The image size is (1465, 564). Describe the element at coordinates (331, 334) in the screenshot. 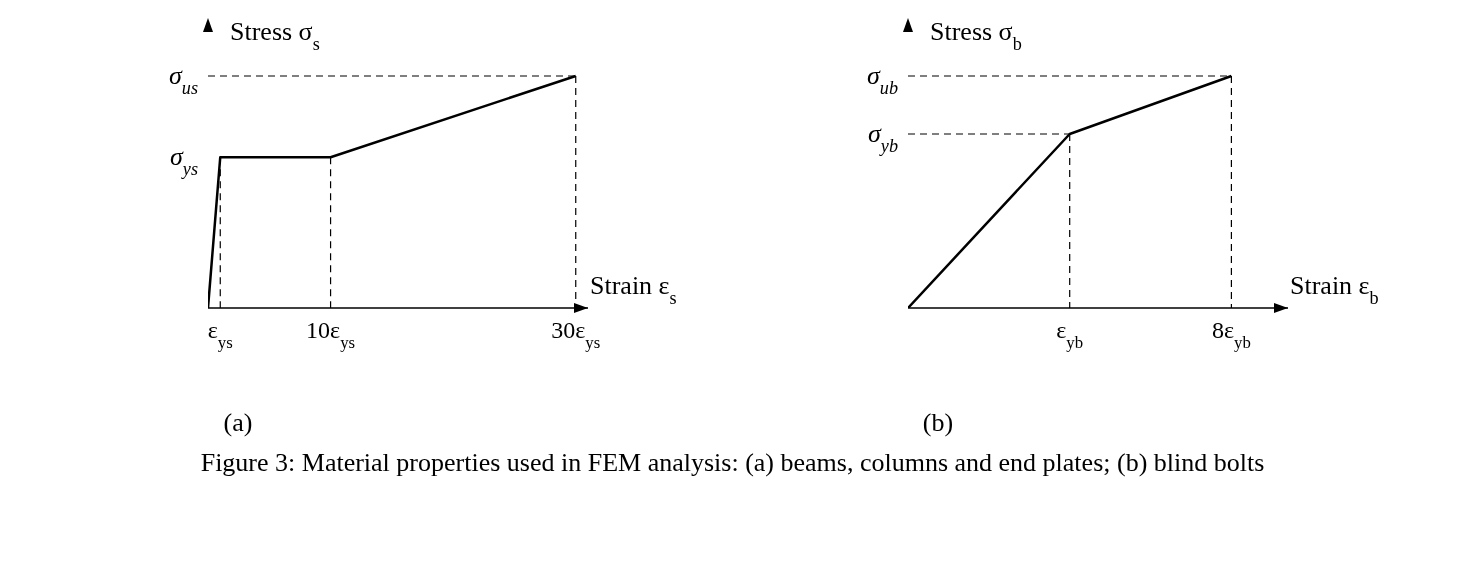

I see `x-tick-label: 10ε$_{ys}$` at that location.